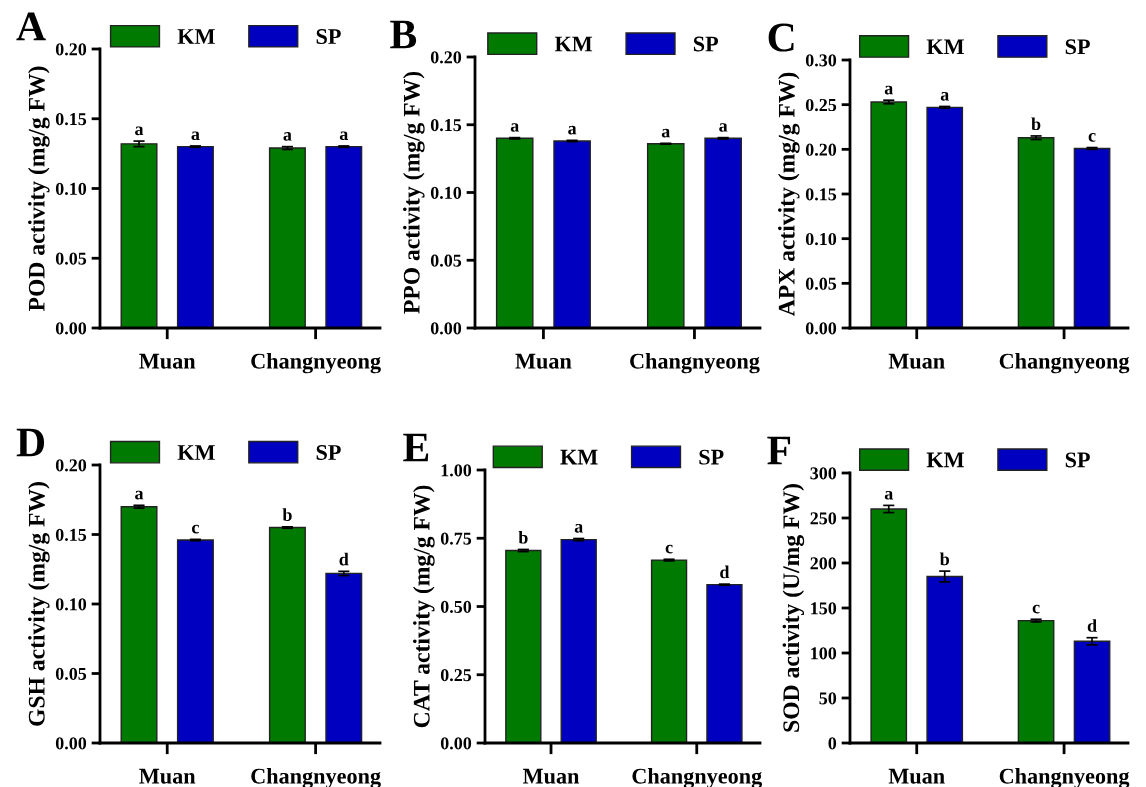 This screenshot has width=1146, height=787. I want to click on y-tick-label: 150, so click(824, 608).